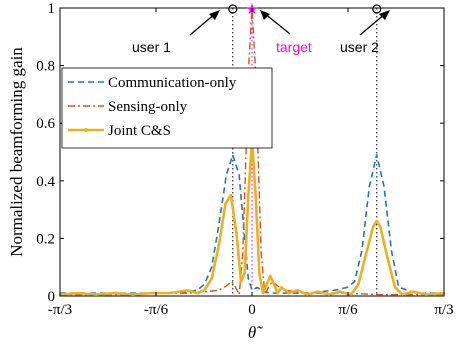 The height and width of the screenshot is (347, 456). What do you see at coordinates (348, 310) in the screenshot?
I see `x-tick-label: π/6` at bounding box center [348, 310].